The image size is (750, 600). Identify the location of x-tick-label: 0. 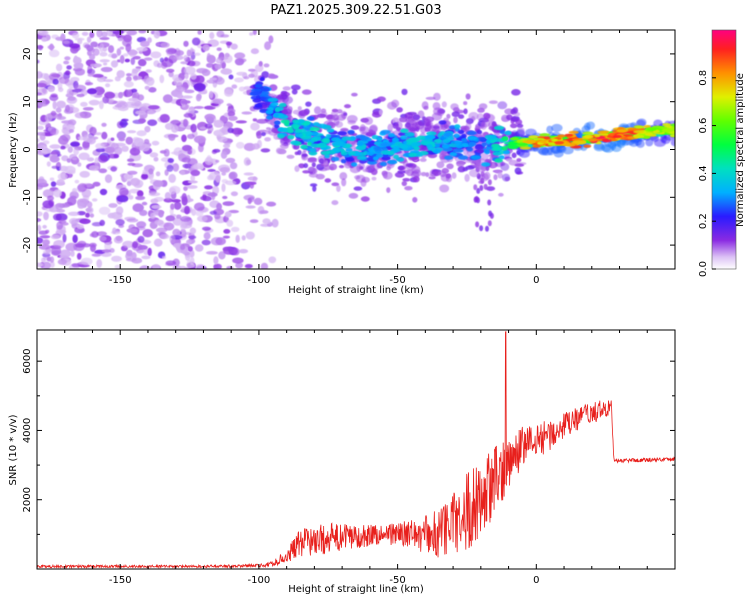
(536, 280).